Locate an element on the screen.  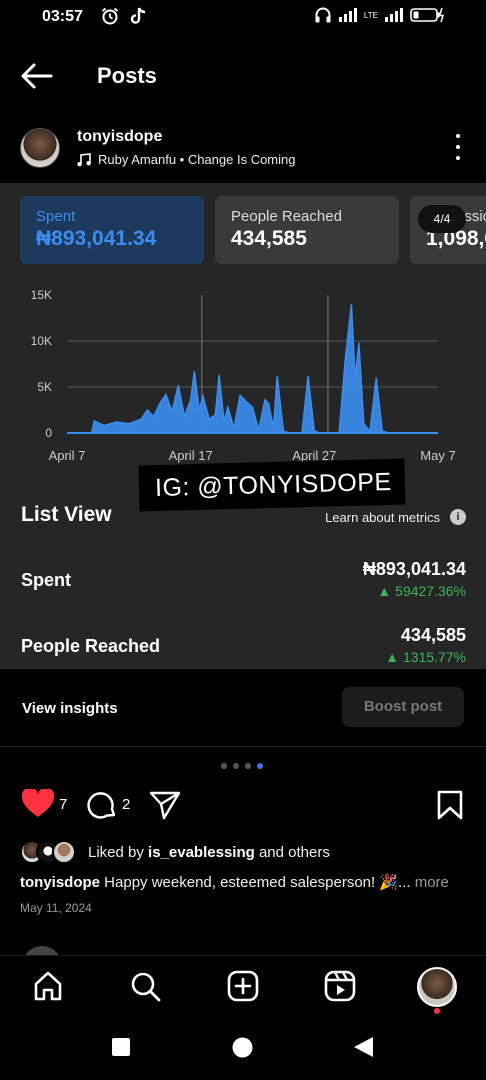
status-left-icons is located at coordinates (124, 16).